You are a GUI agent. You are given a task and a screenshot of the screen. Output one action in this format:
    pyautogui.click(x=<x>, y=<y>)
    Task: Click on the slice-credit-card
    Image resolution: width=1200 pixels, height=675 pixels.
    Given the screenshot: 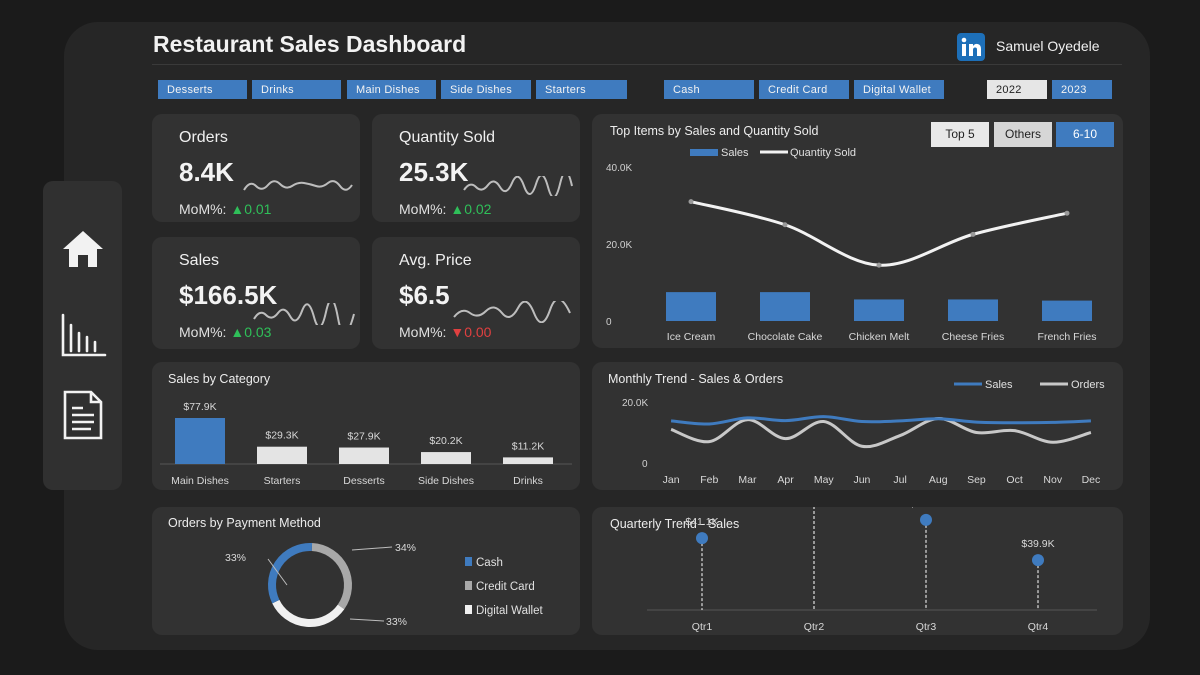 What is the action you would take?
    pyautogui.click(x=331, y=576)
    